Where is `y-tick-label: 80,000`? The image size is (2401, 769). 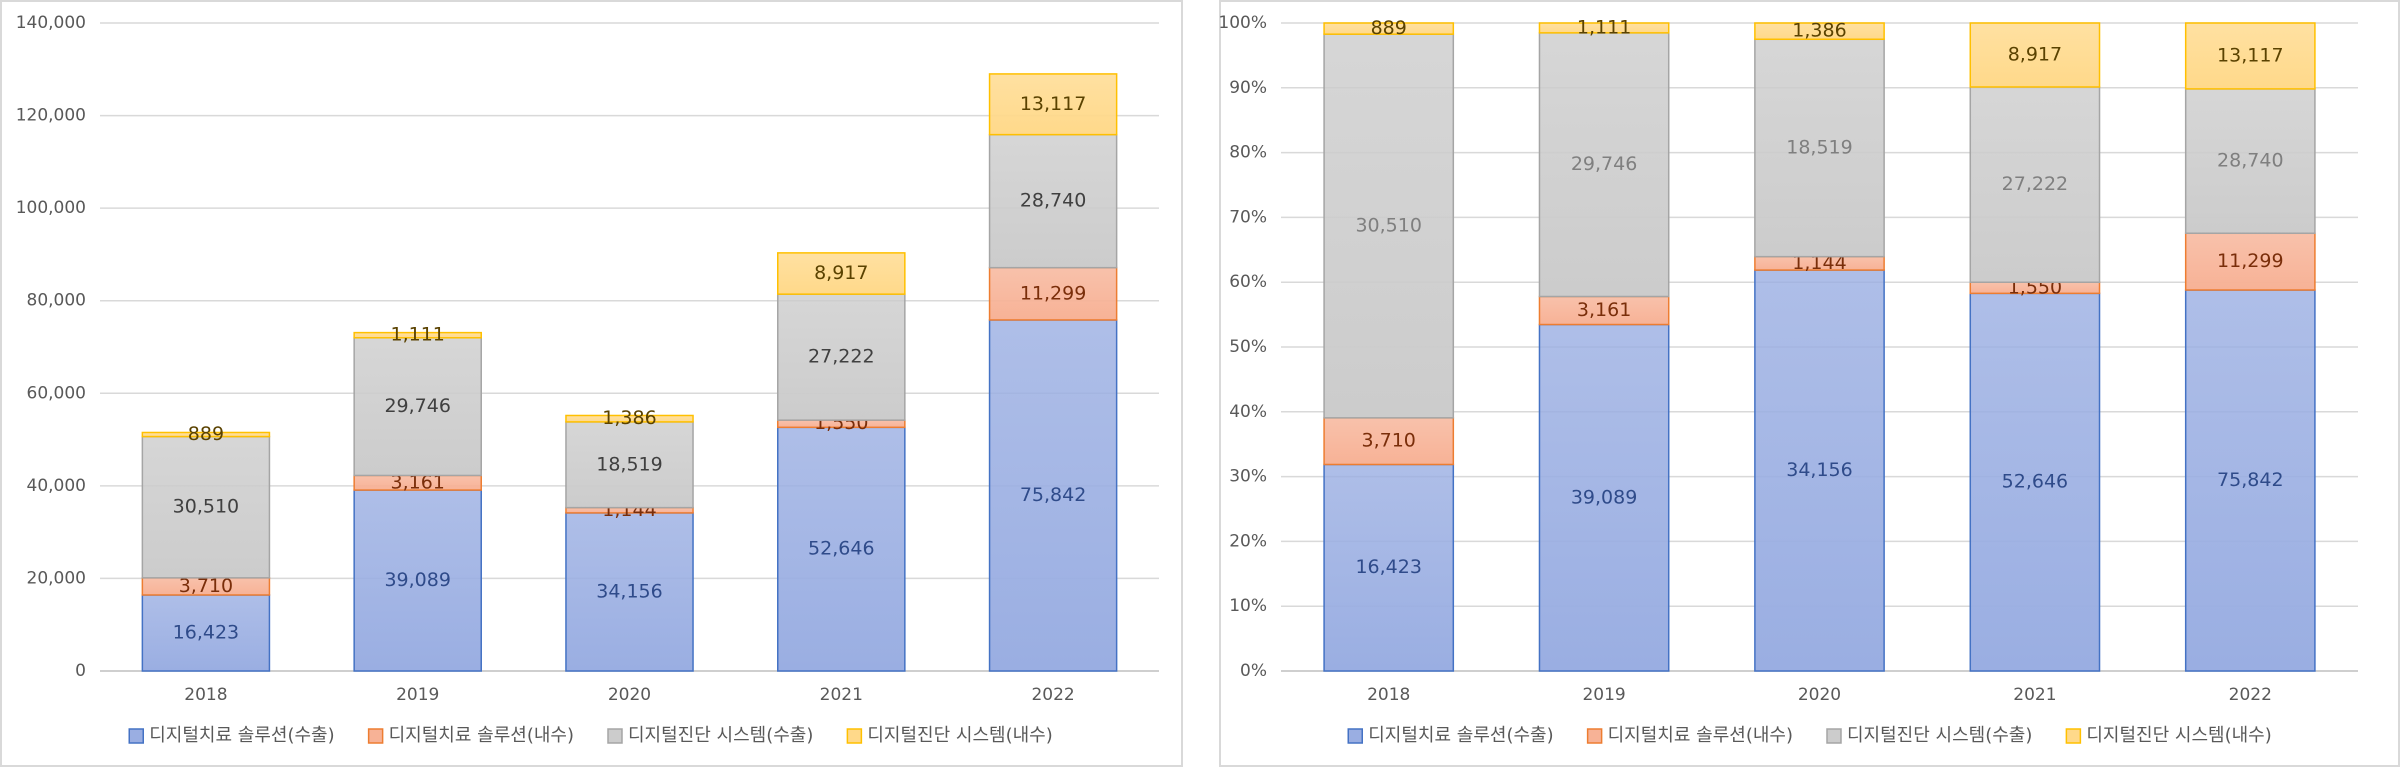
y-tick-label: 80,000 is located at coordinates (56, 301).